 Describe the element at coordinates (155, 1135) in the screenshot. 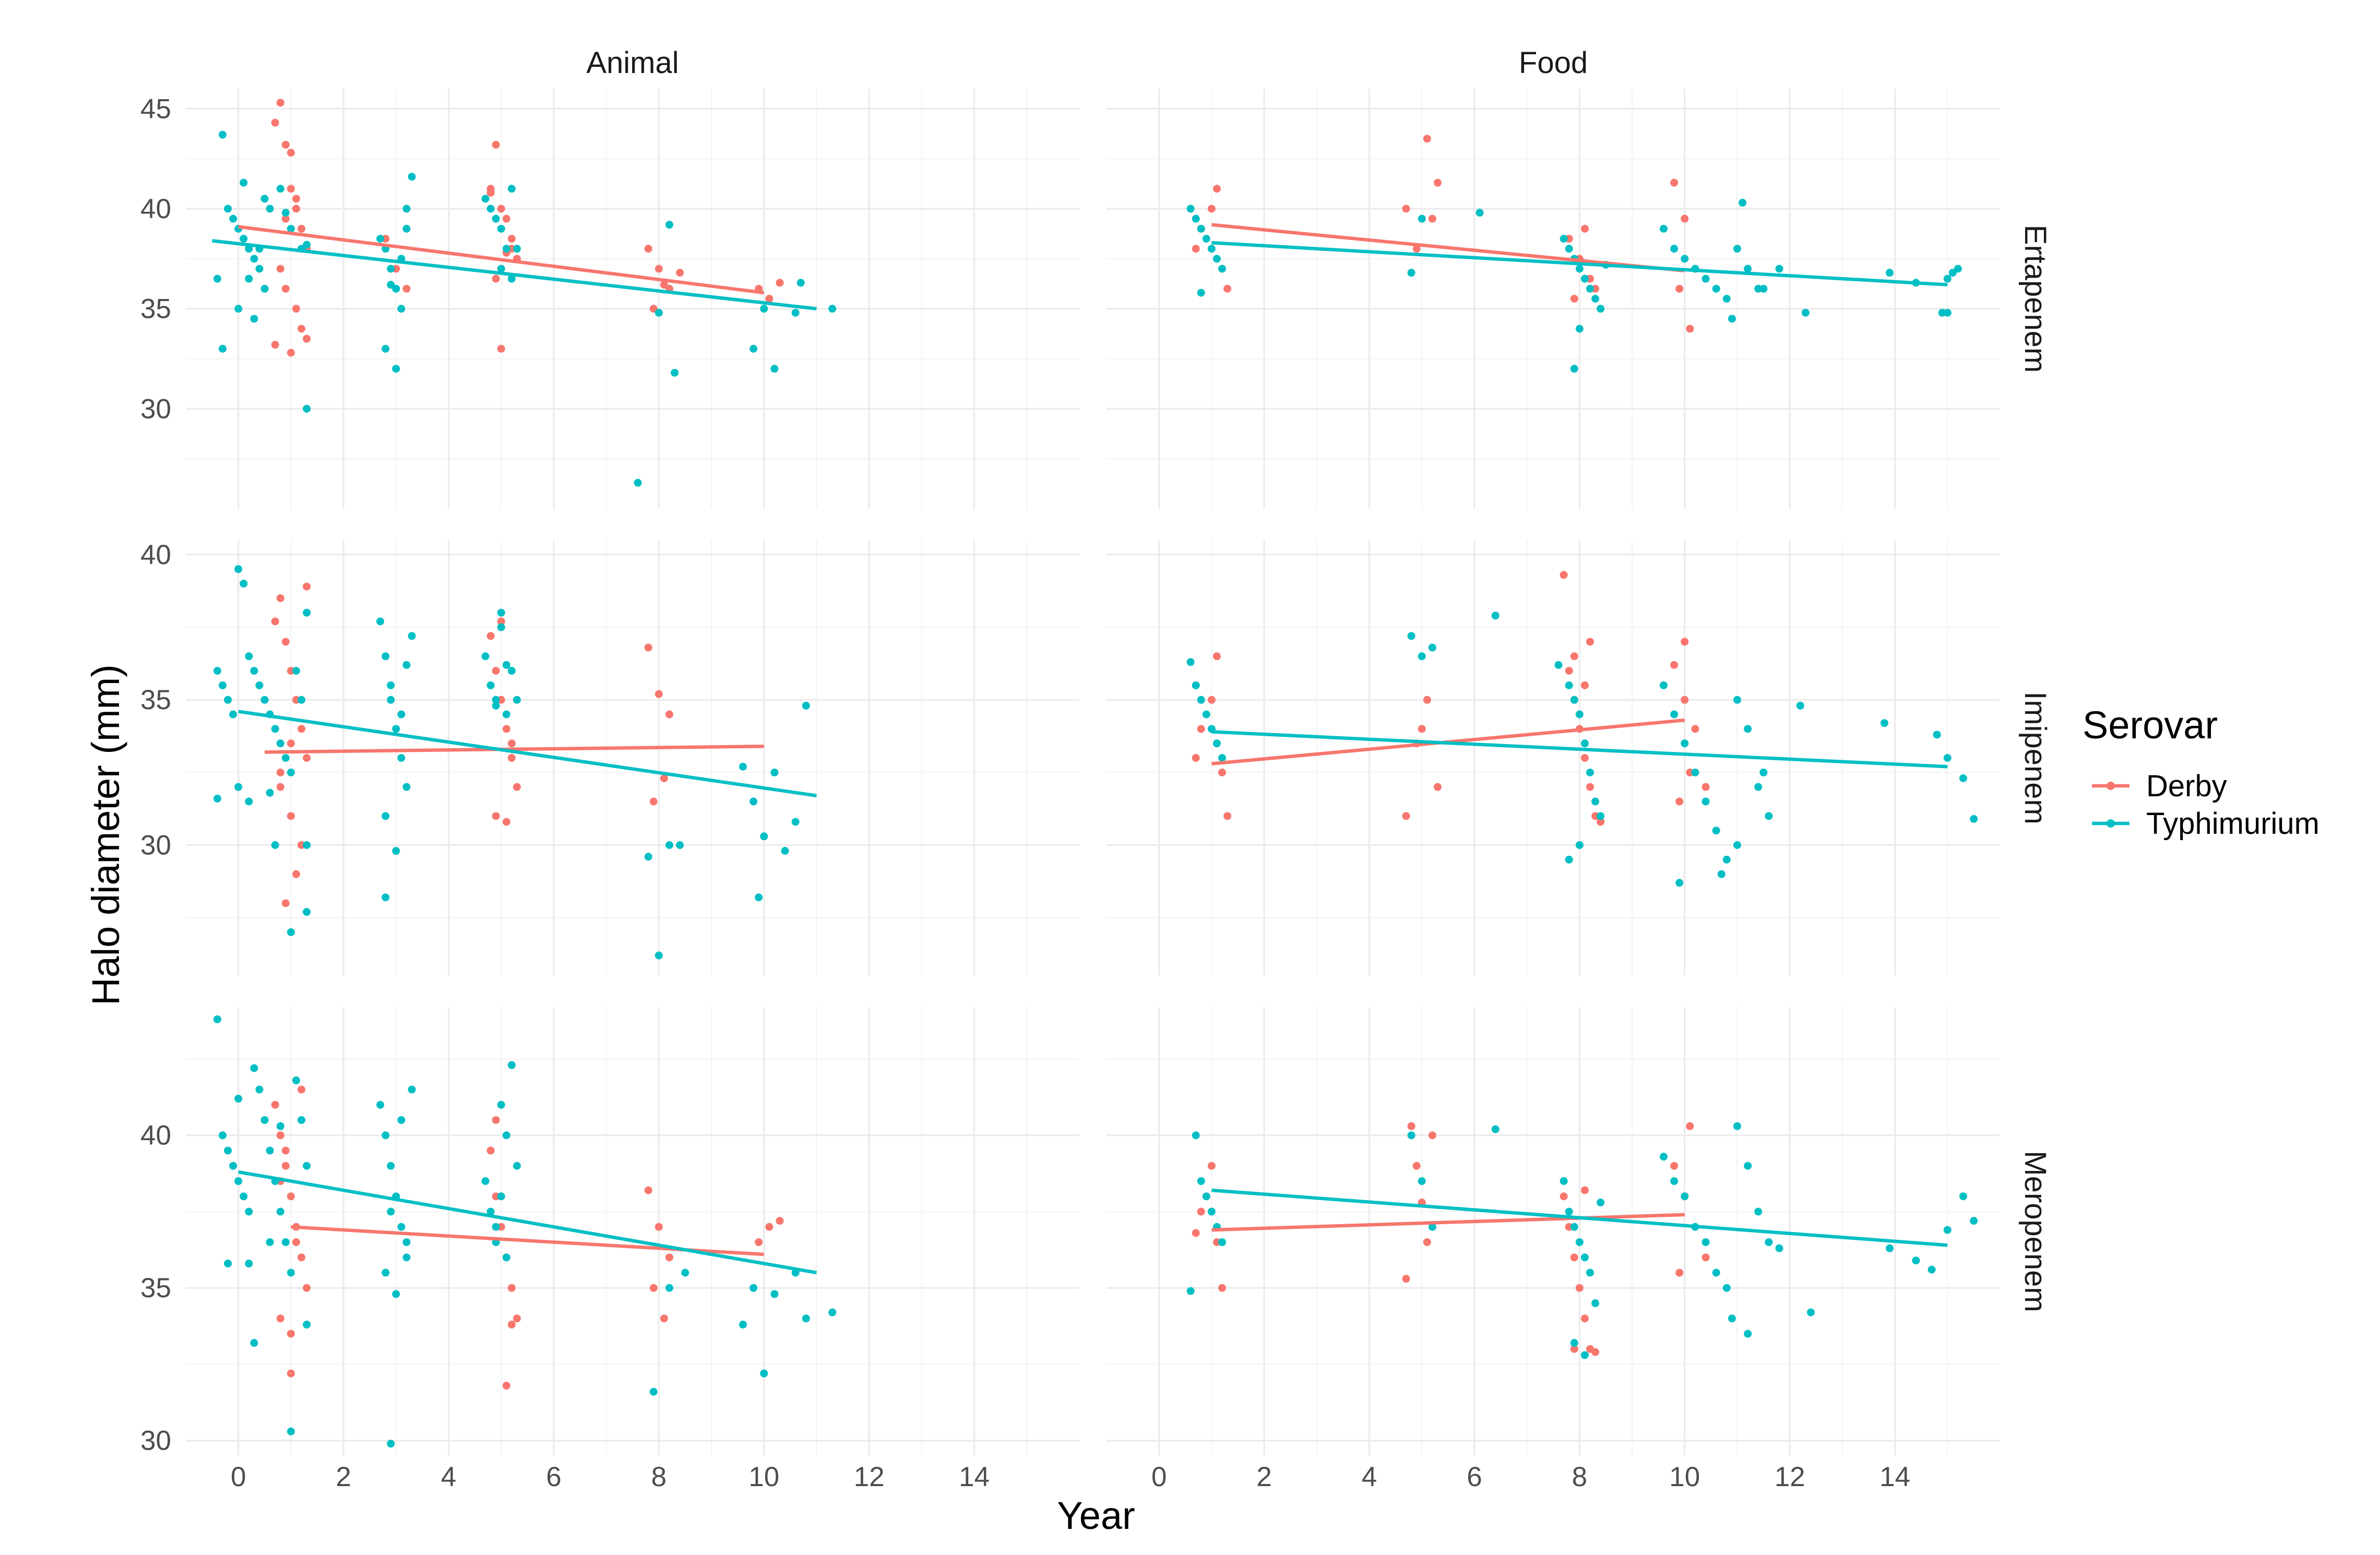

I see `y-tick-label: 40` at that location.